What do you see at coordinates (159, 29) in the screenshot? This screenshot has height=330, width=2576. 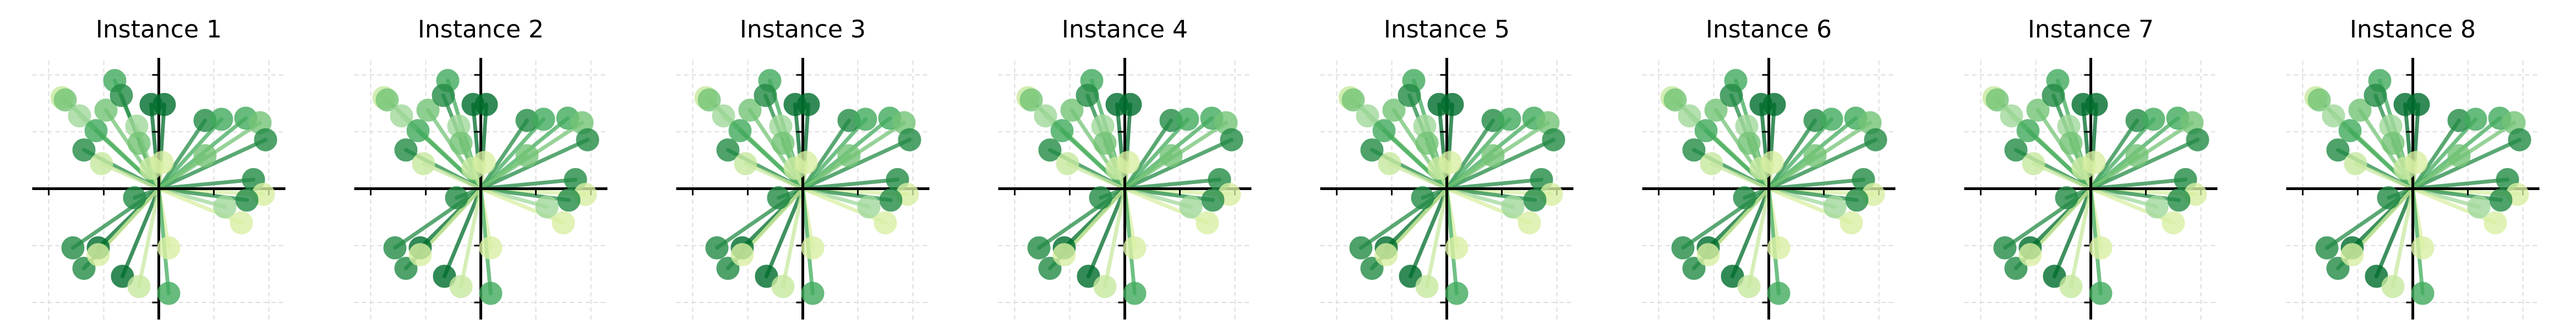 I see `panel-title: Instance 1` at bounding box center [159, 29].